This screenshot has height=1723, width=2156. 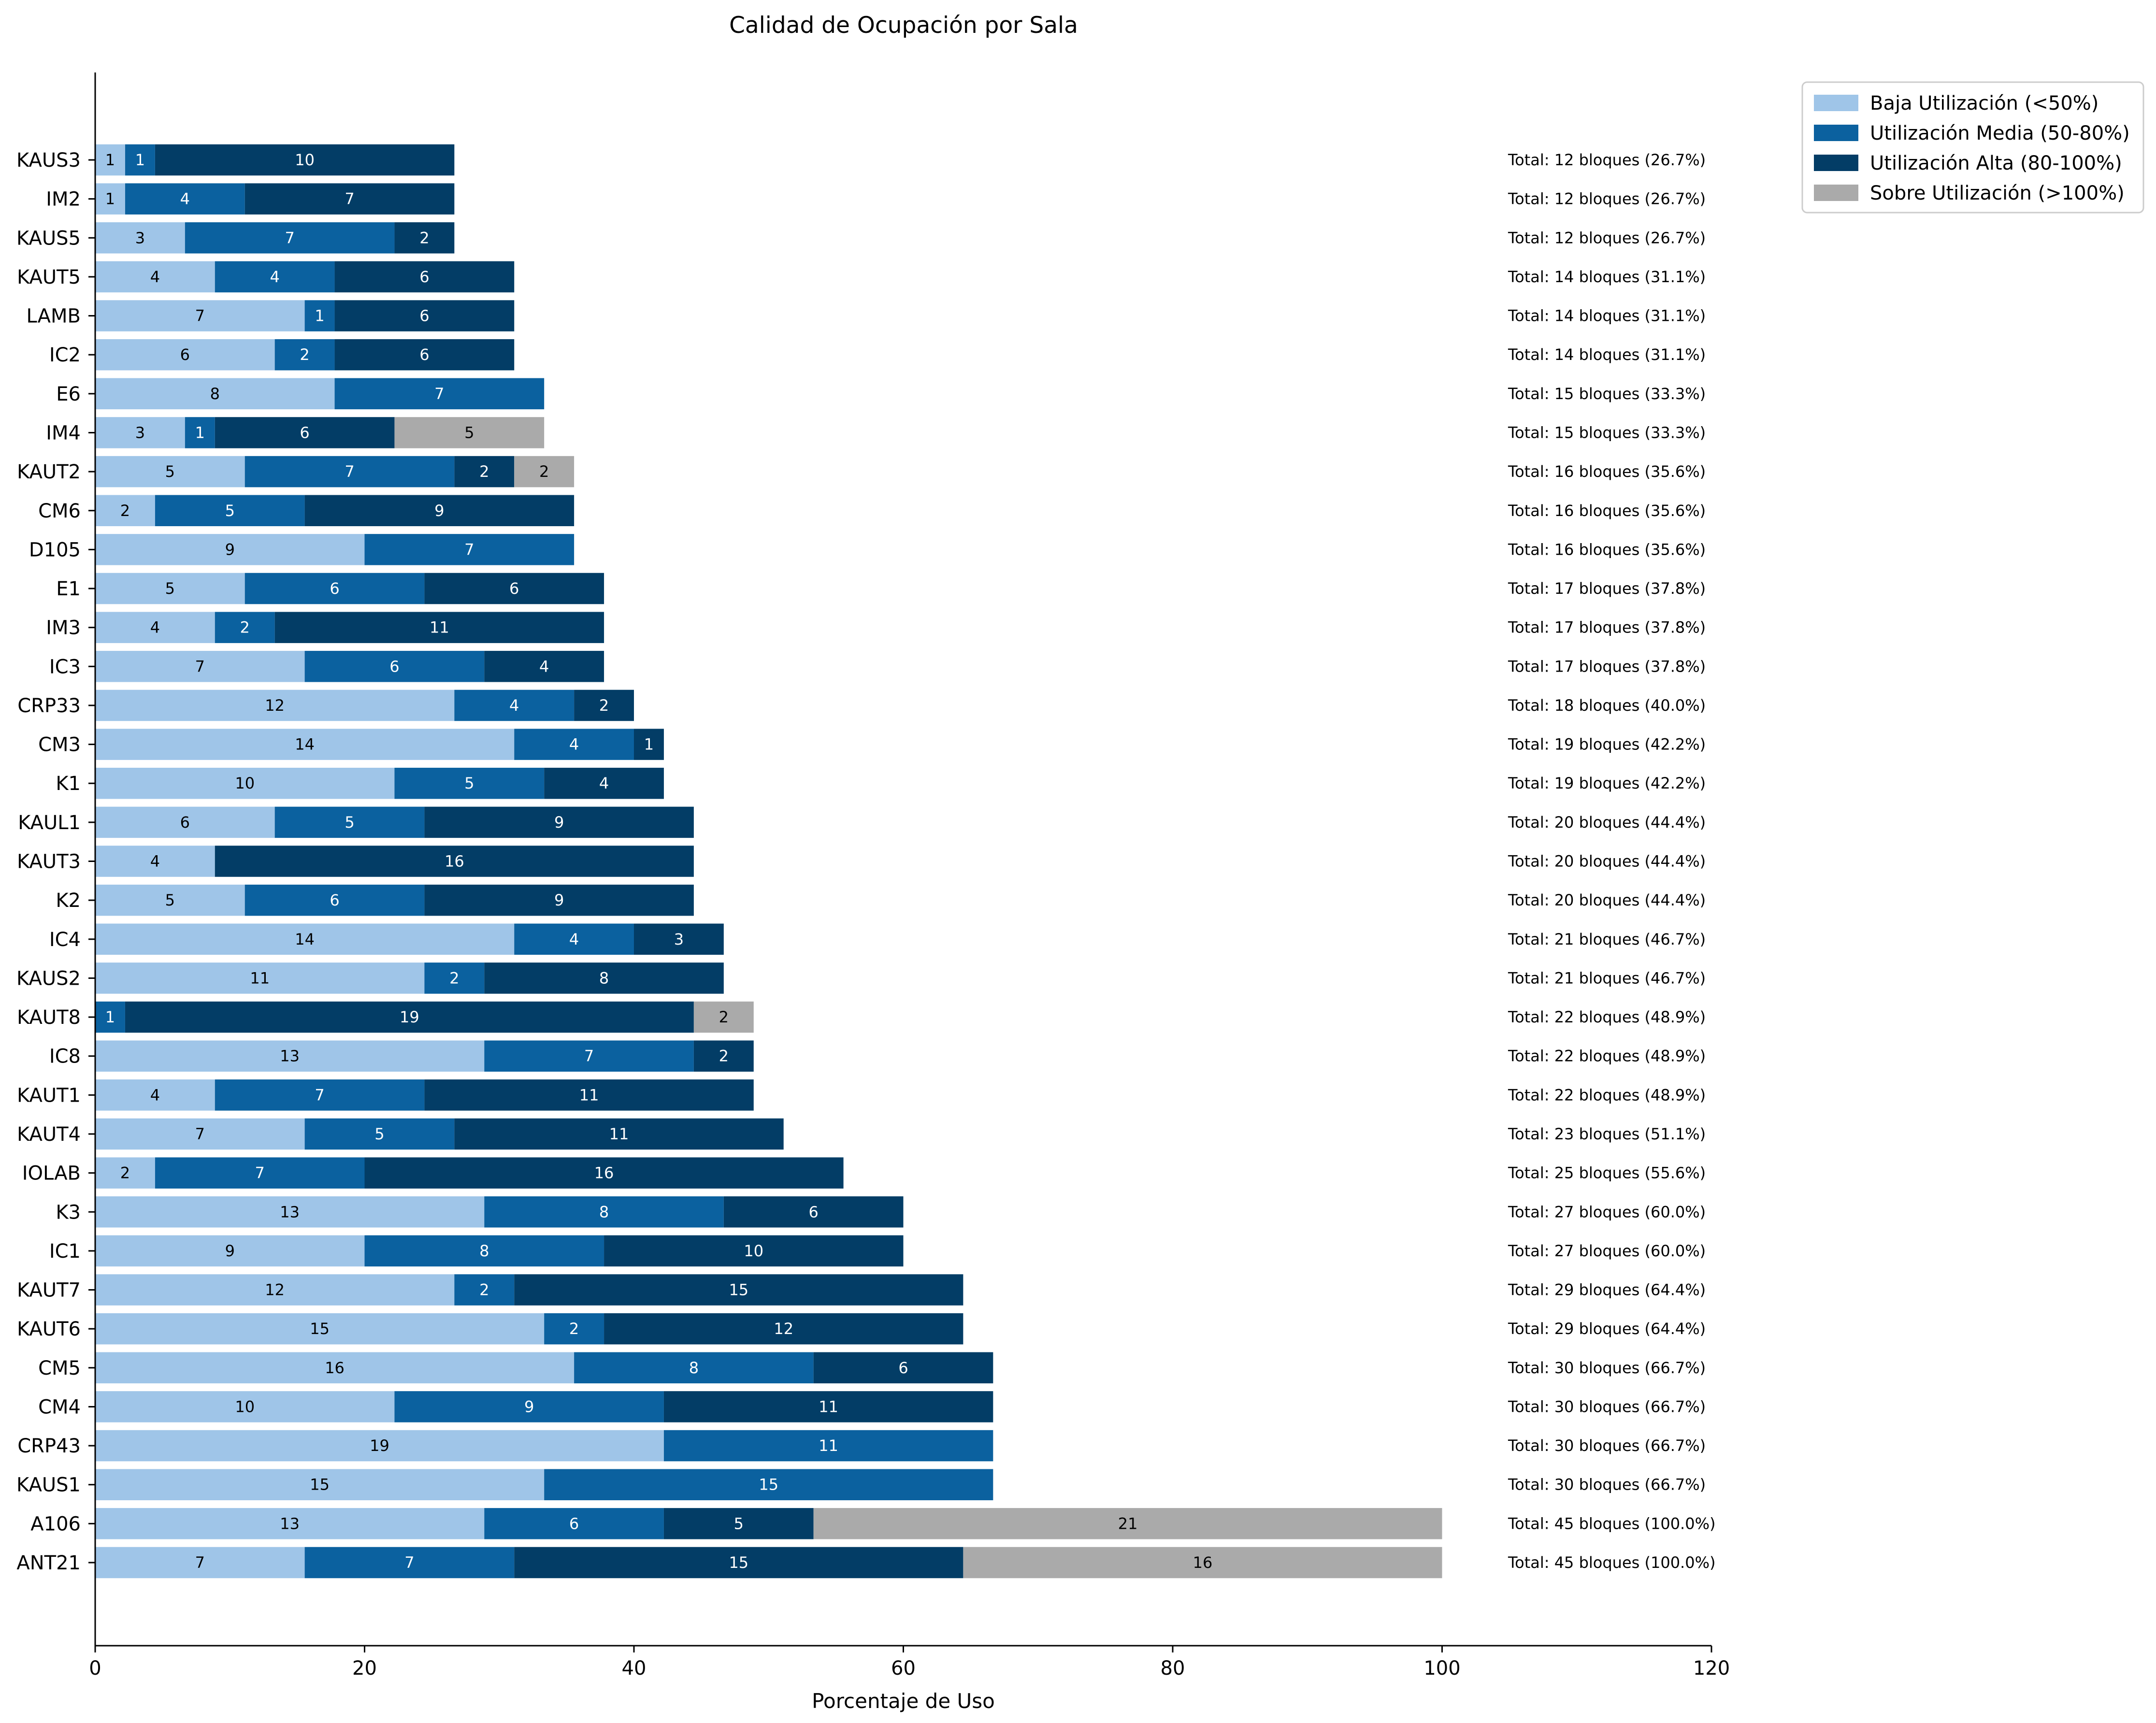 What do you see at coordinates (694, 1368) in the screenshot?
I see `bar-segment-label: 8` at bounding box center [694, 1368].